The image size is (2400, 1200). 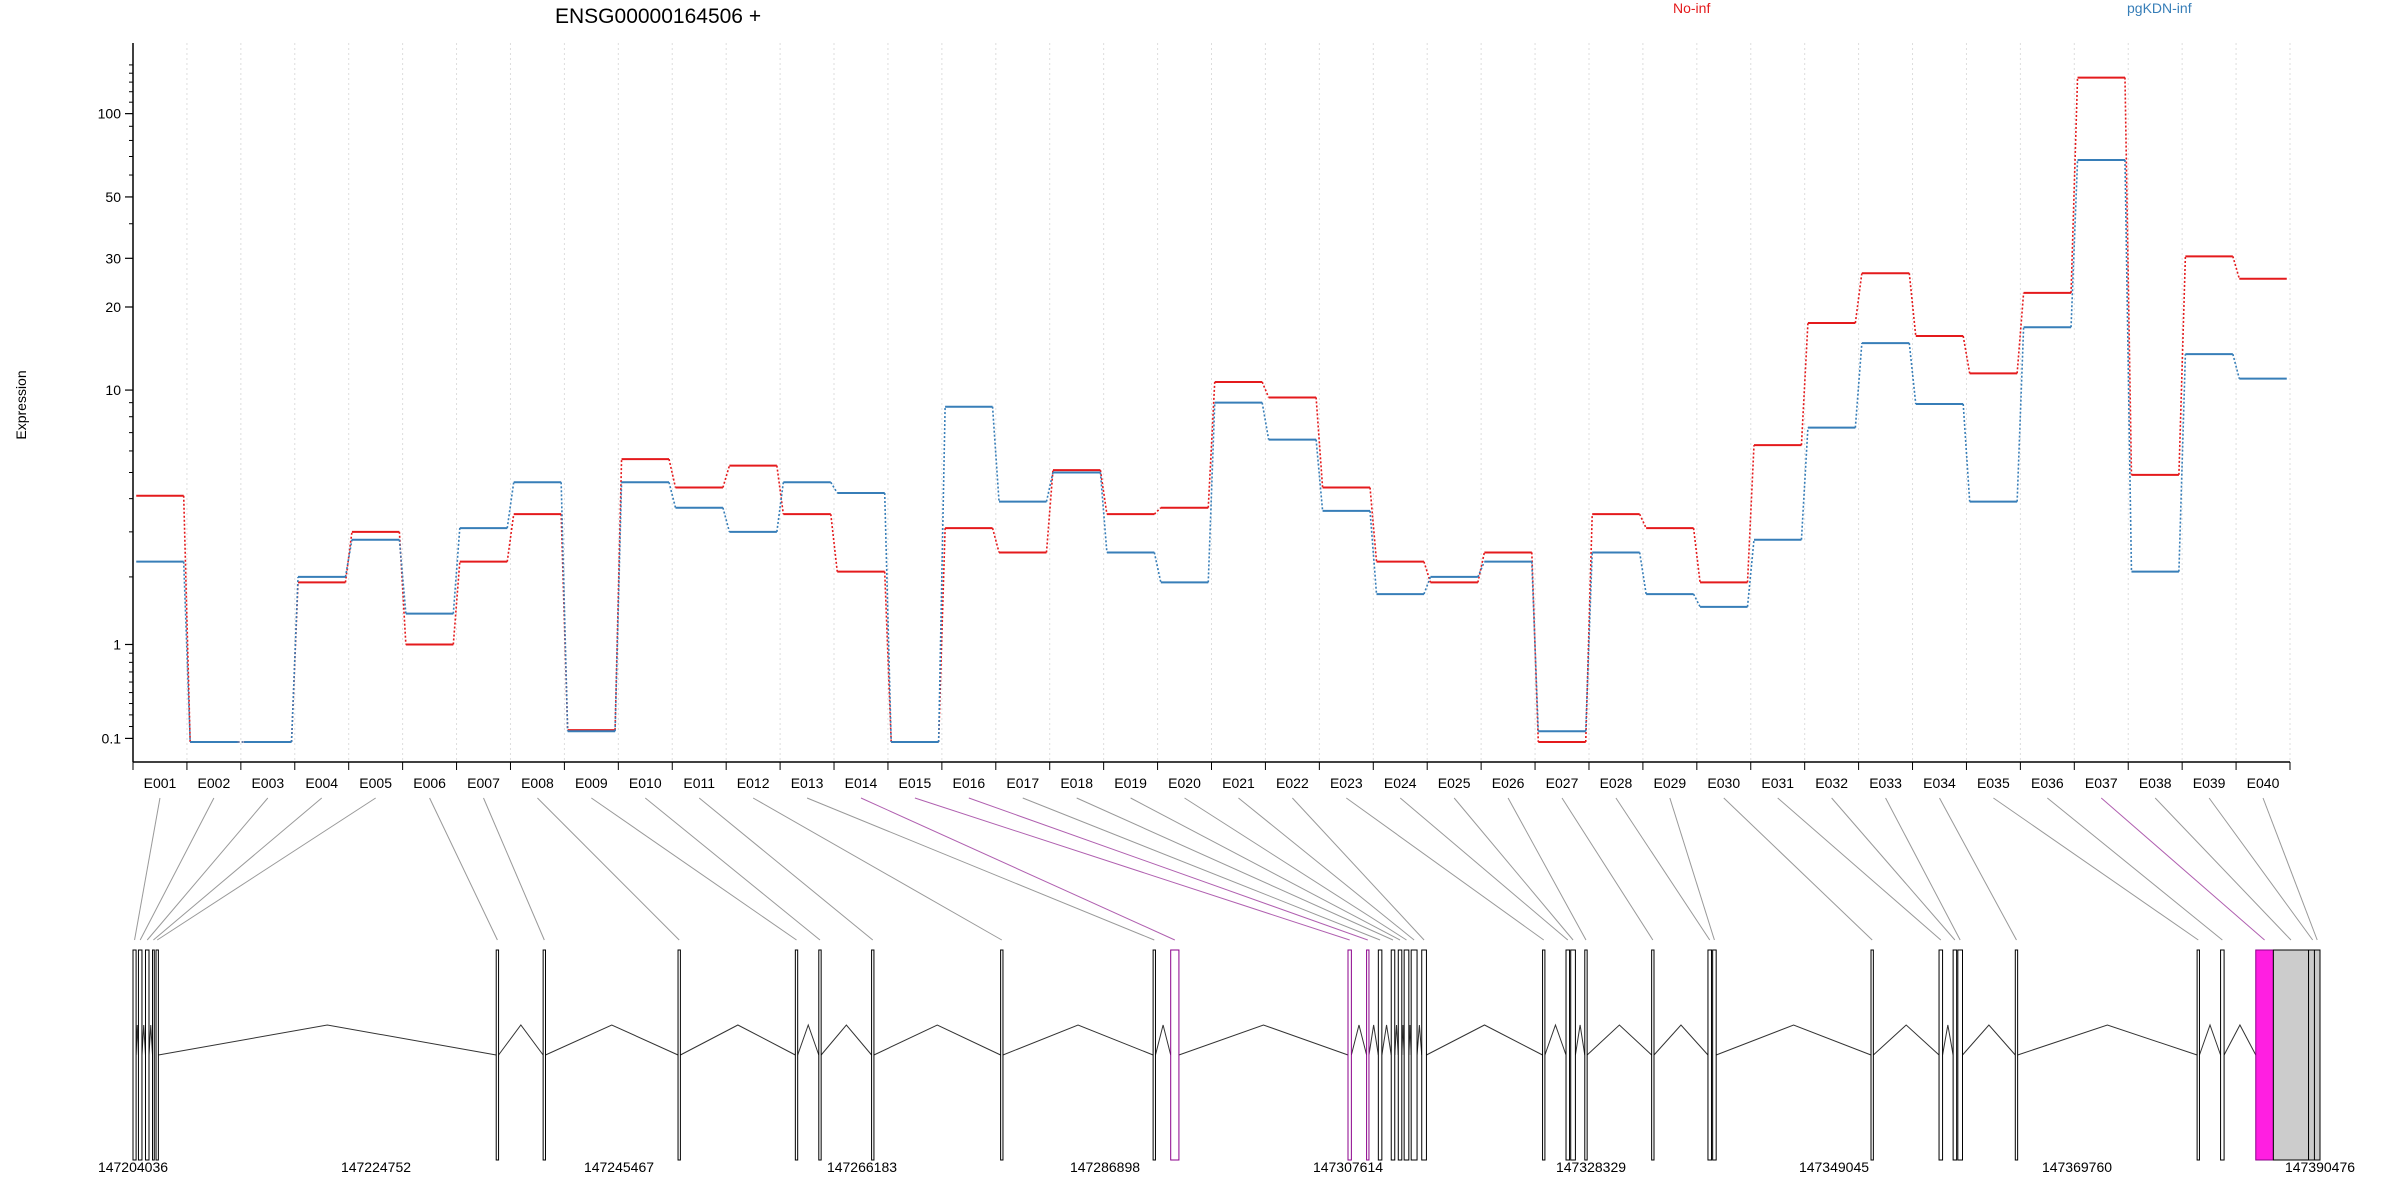 I want to click on exon-box-E019, so click(x=1400, y=1055).